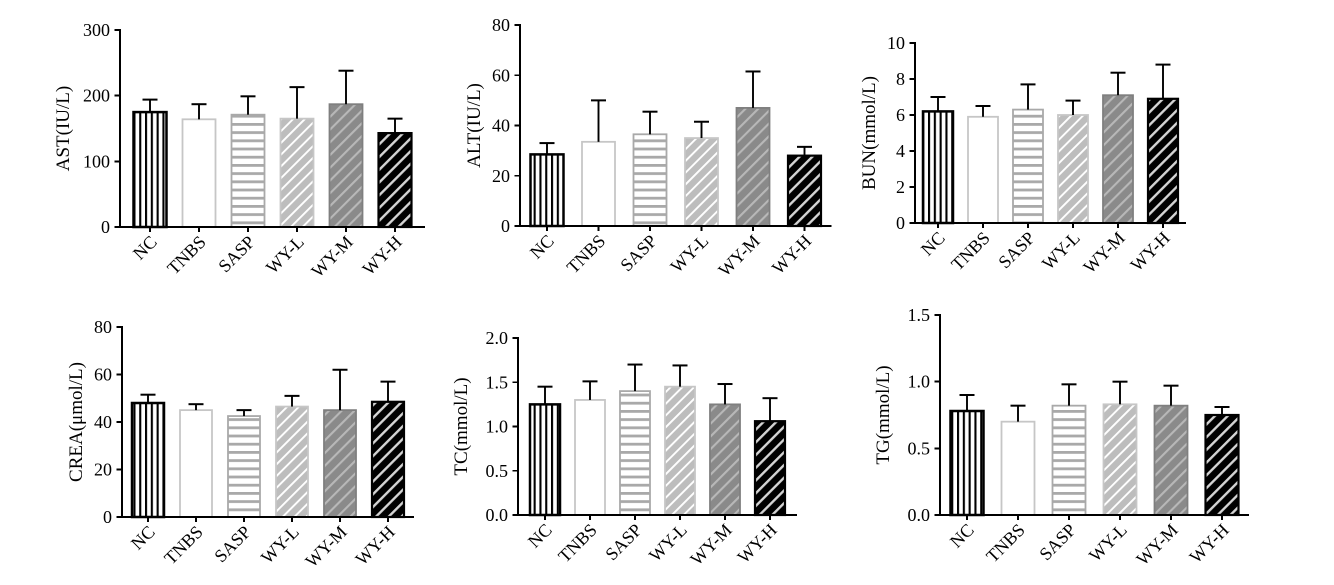 The height and width of the screenshot is (585, 1334). What do you see at coordinates (474, 125) in the screenshot?
I see `y-axis-label: ALT(IU/L)` at bounding box center [474, 125].